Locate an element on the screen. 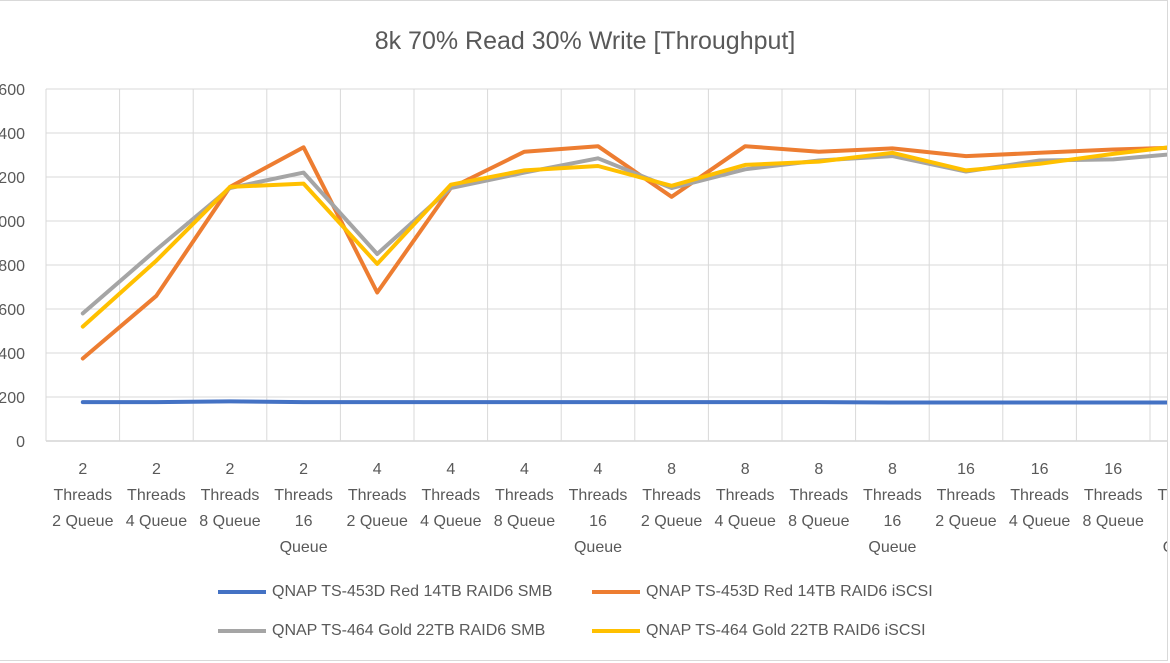 Image resolution: width=1170 pixels, height=663 pixels. y-tick-label: 600 is located at coordinates (12, 310).